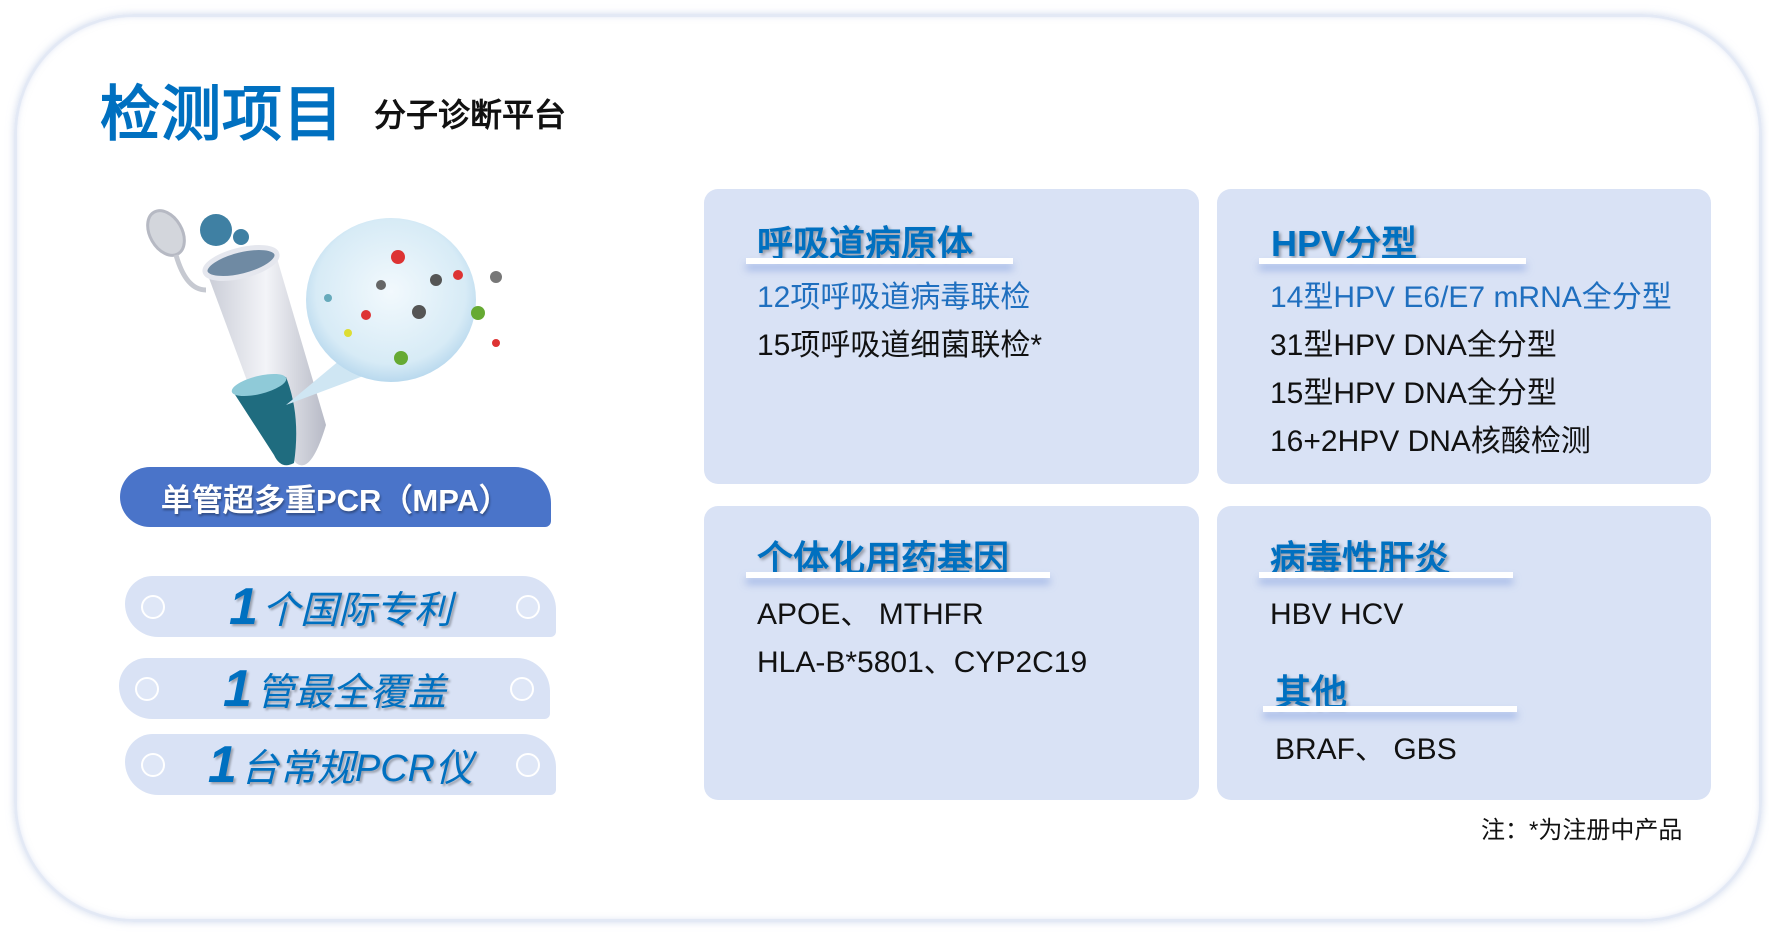 The height and width of the screenshot is (932, 1769). I want to click on feature-instrument: 1 台常规PCR仪, so click(340, 764).